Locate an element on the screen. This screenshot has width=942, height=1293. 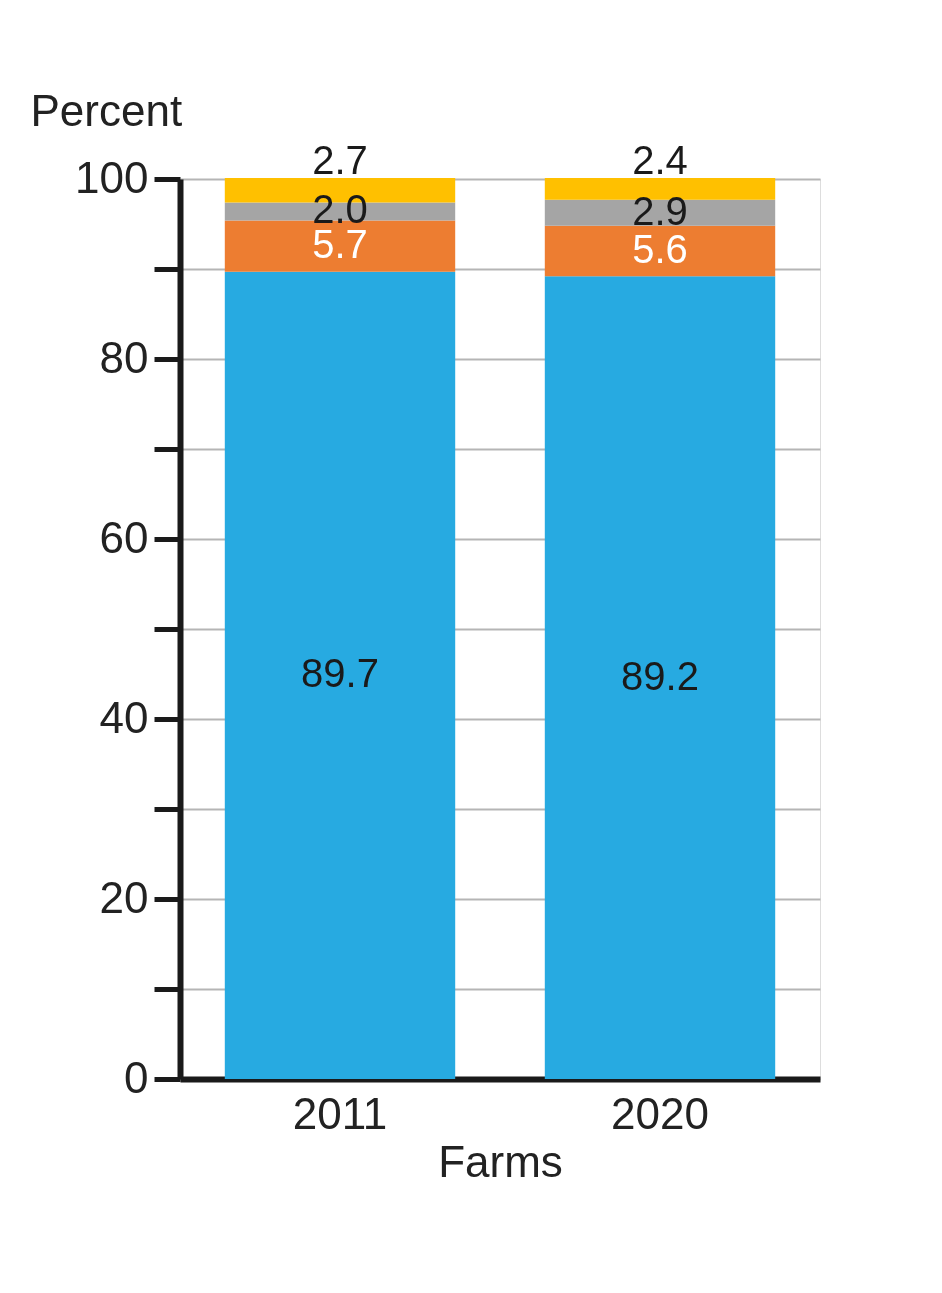
y-tick-label: 80 is located at coordinates (124, 357).